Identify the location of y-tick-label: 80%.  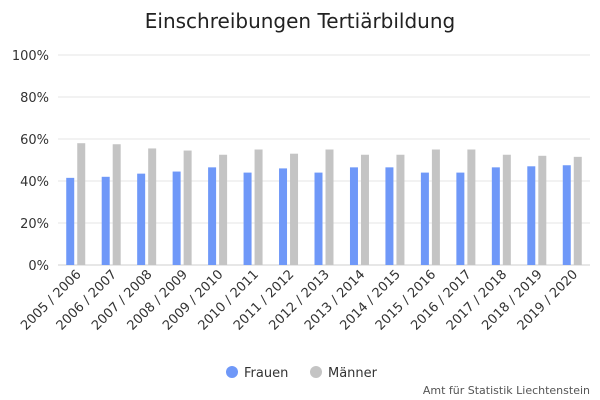
(34, 98).